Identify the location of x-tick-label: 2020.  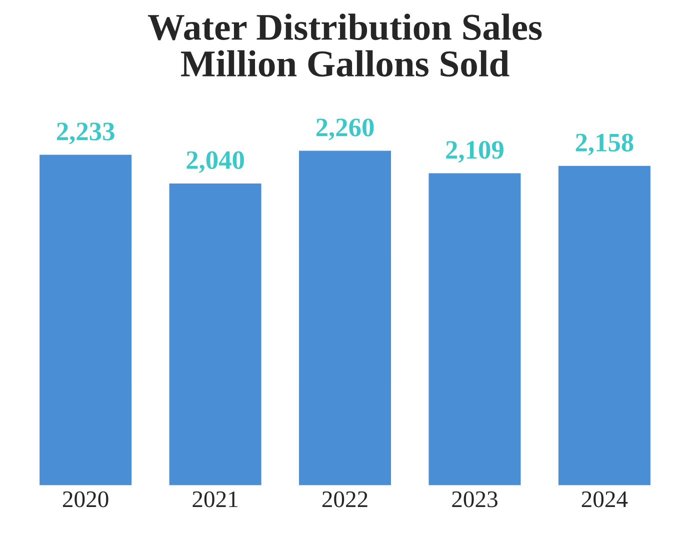
(85, 499).